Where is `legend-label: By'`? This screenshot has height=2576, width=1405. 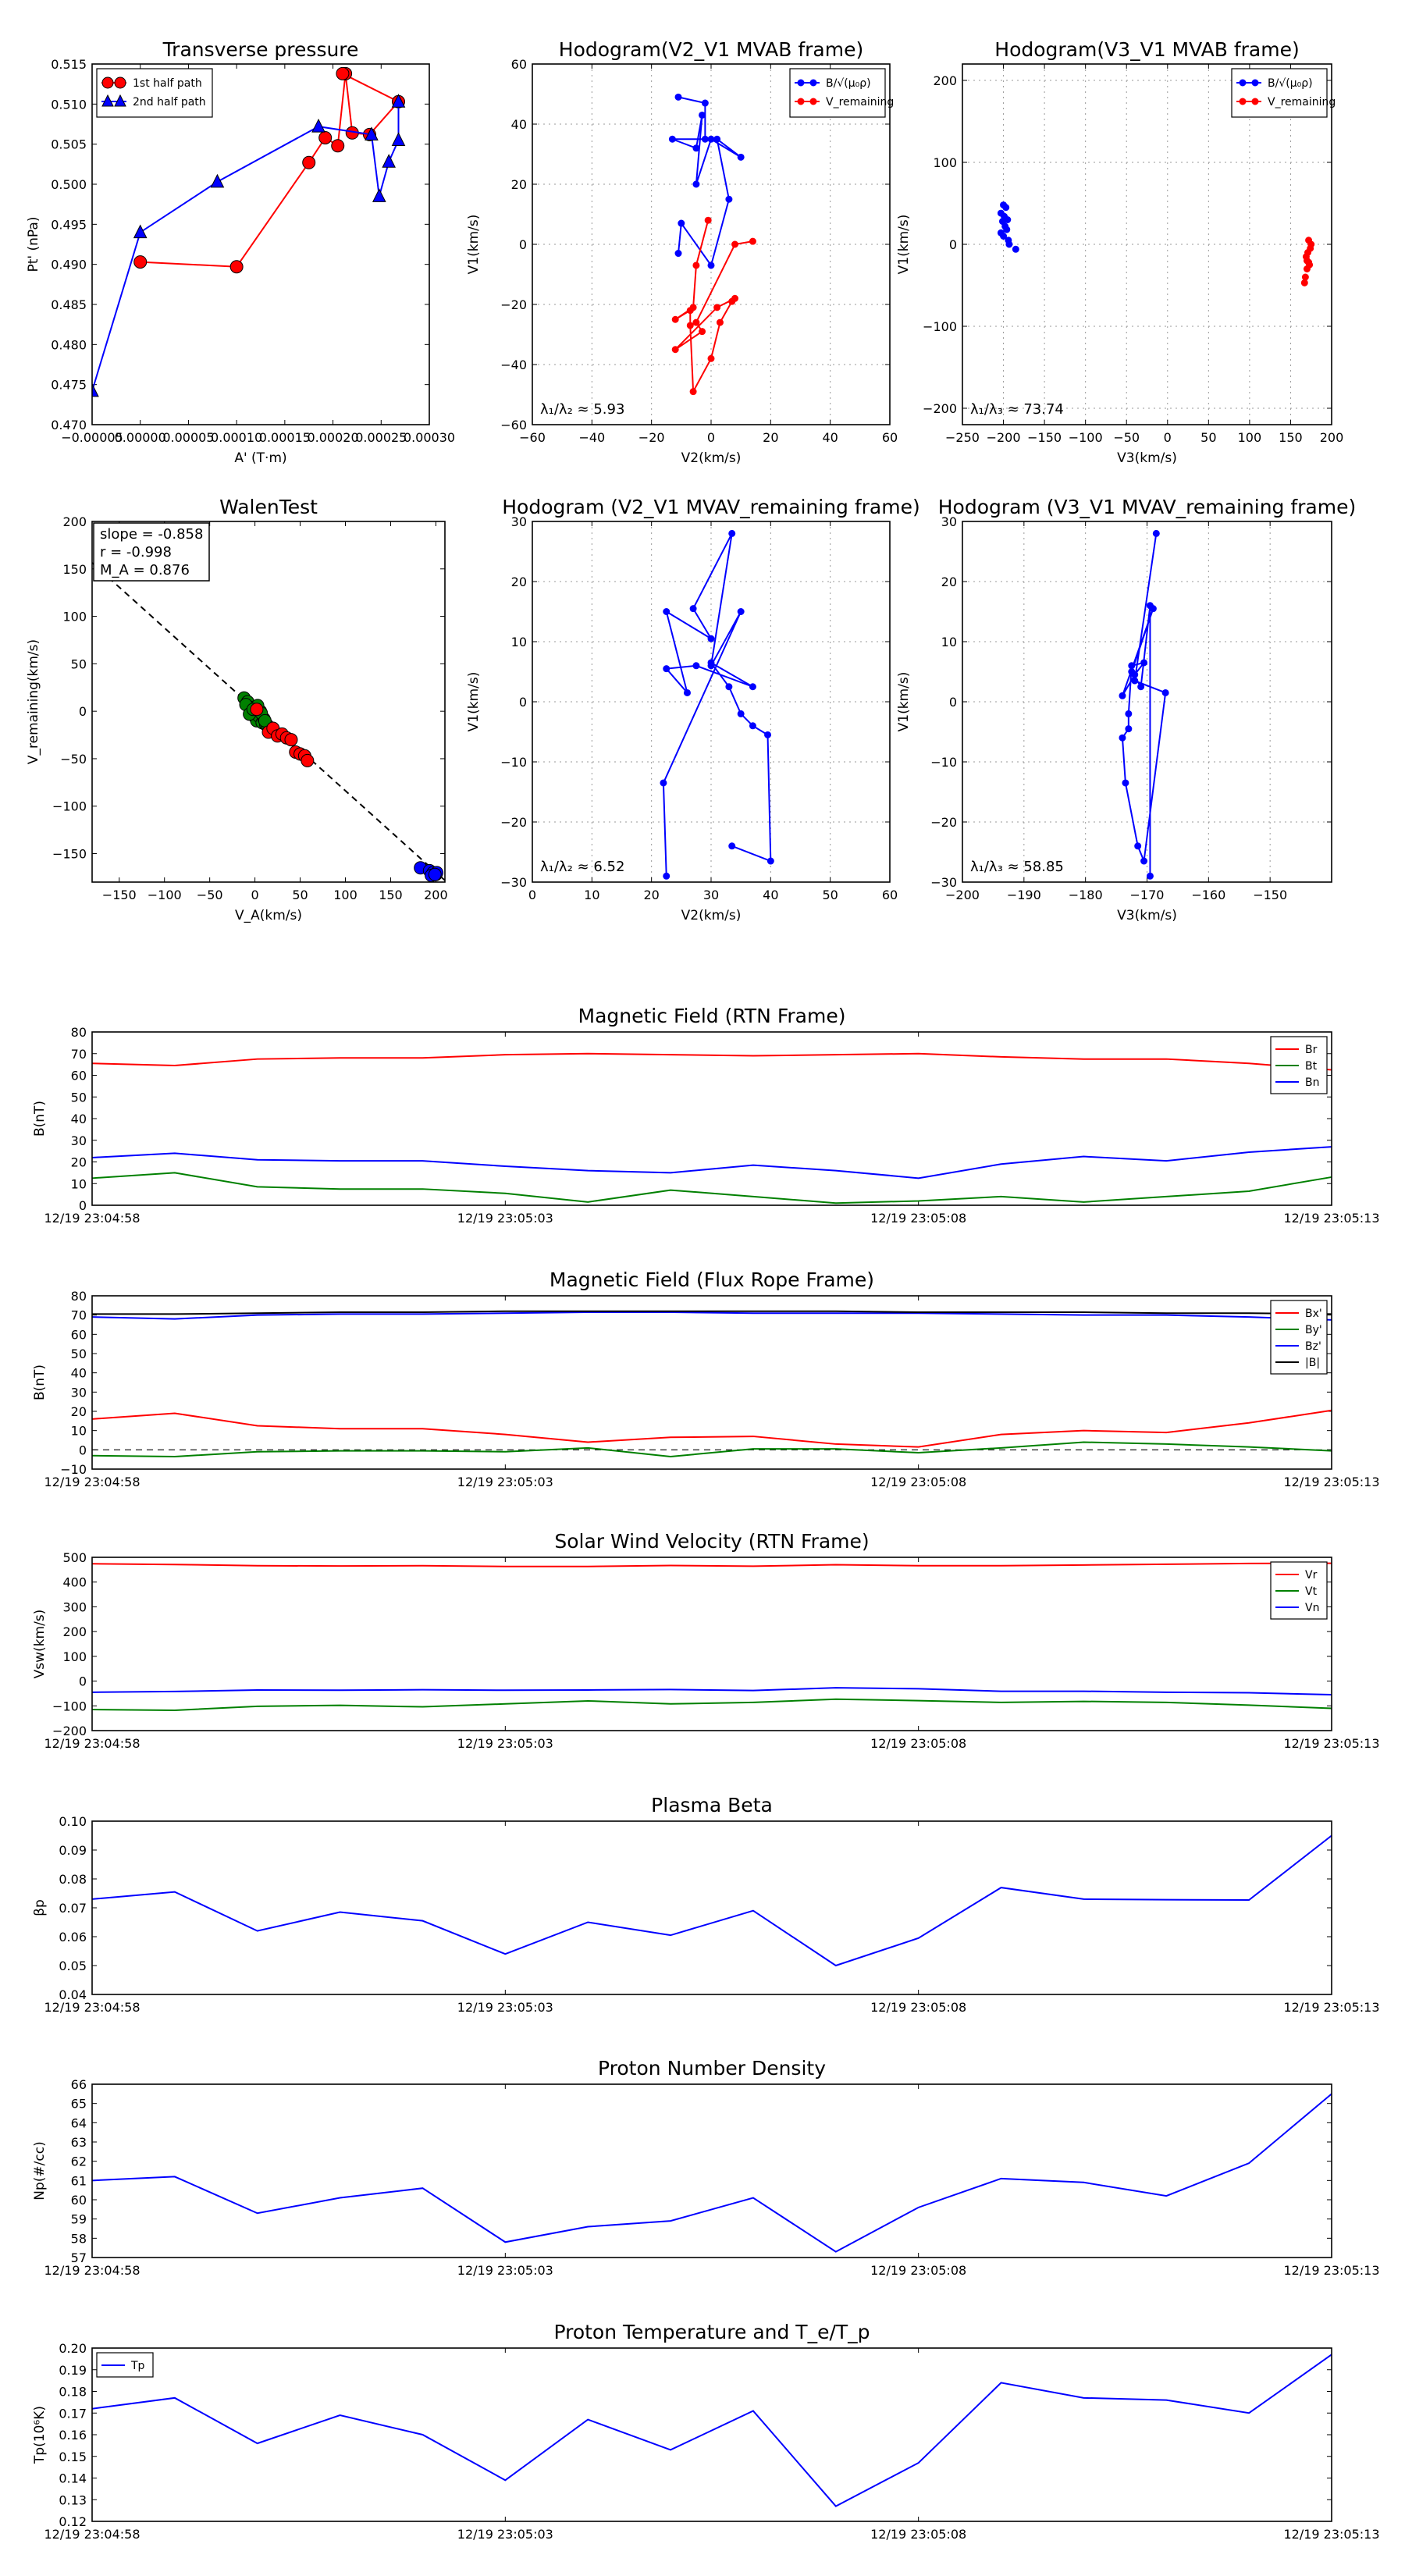 legend-label: By' is located at coordinates (1313, 1330).